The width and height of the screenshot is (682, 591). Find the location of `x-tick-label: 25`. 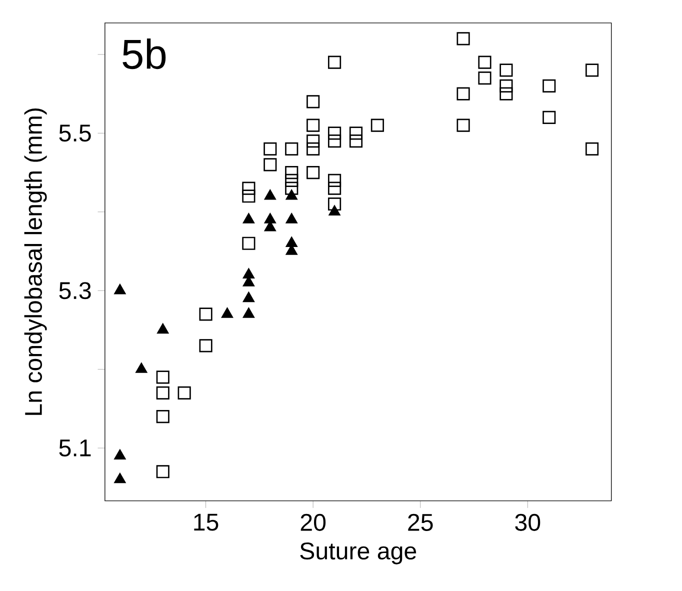

x-tick-label: 25 is located at coordinates (420, 522).